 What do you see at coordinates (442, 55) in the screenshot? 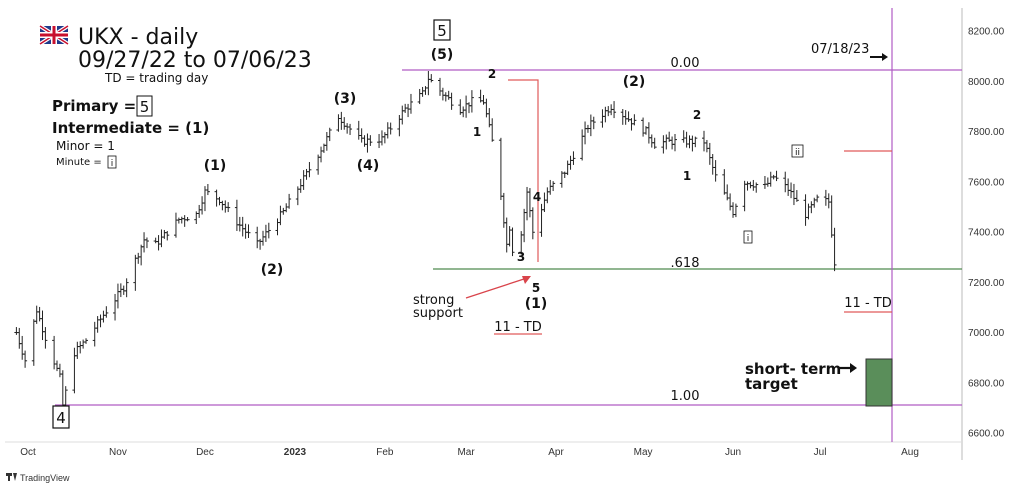
I see `wave-5-feb: (5)` at bounding box center [442, 55].